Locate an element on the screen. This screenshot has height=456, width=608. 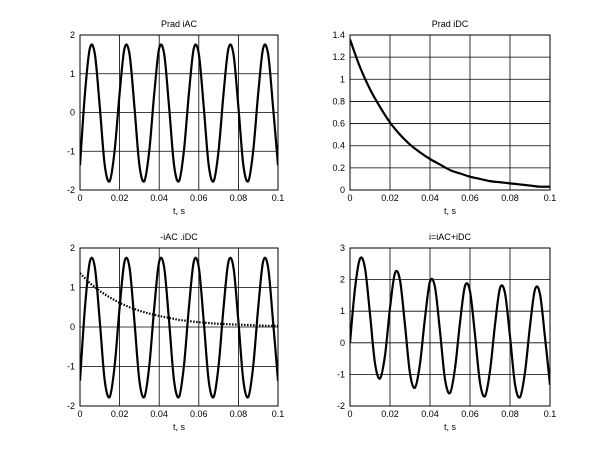
y-tick-label: 1.2 is located at coordinates (338, 57).